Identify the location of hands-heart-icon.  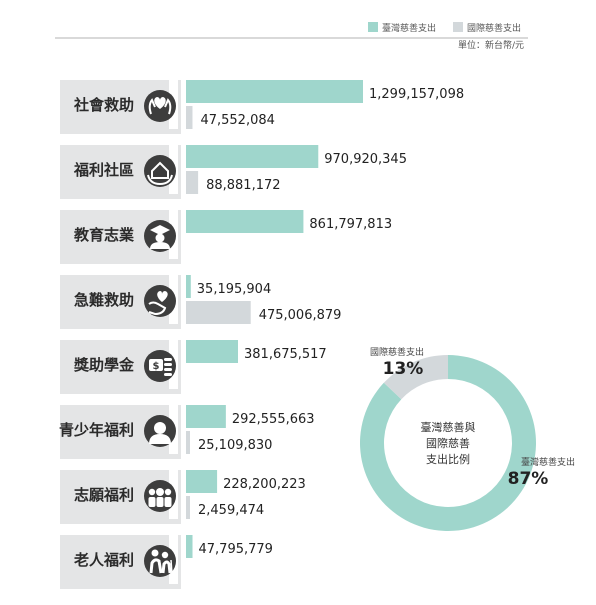
(160, 106).